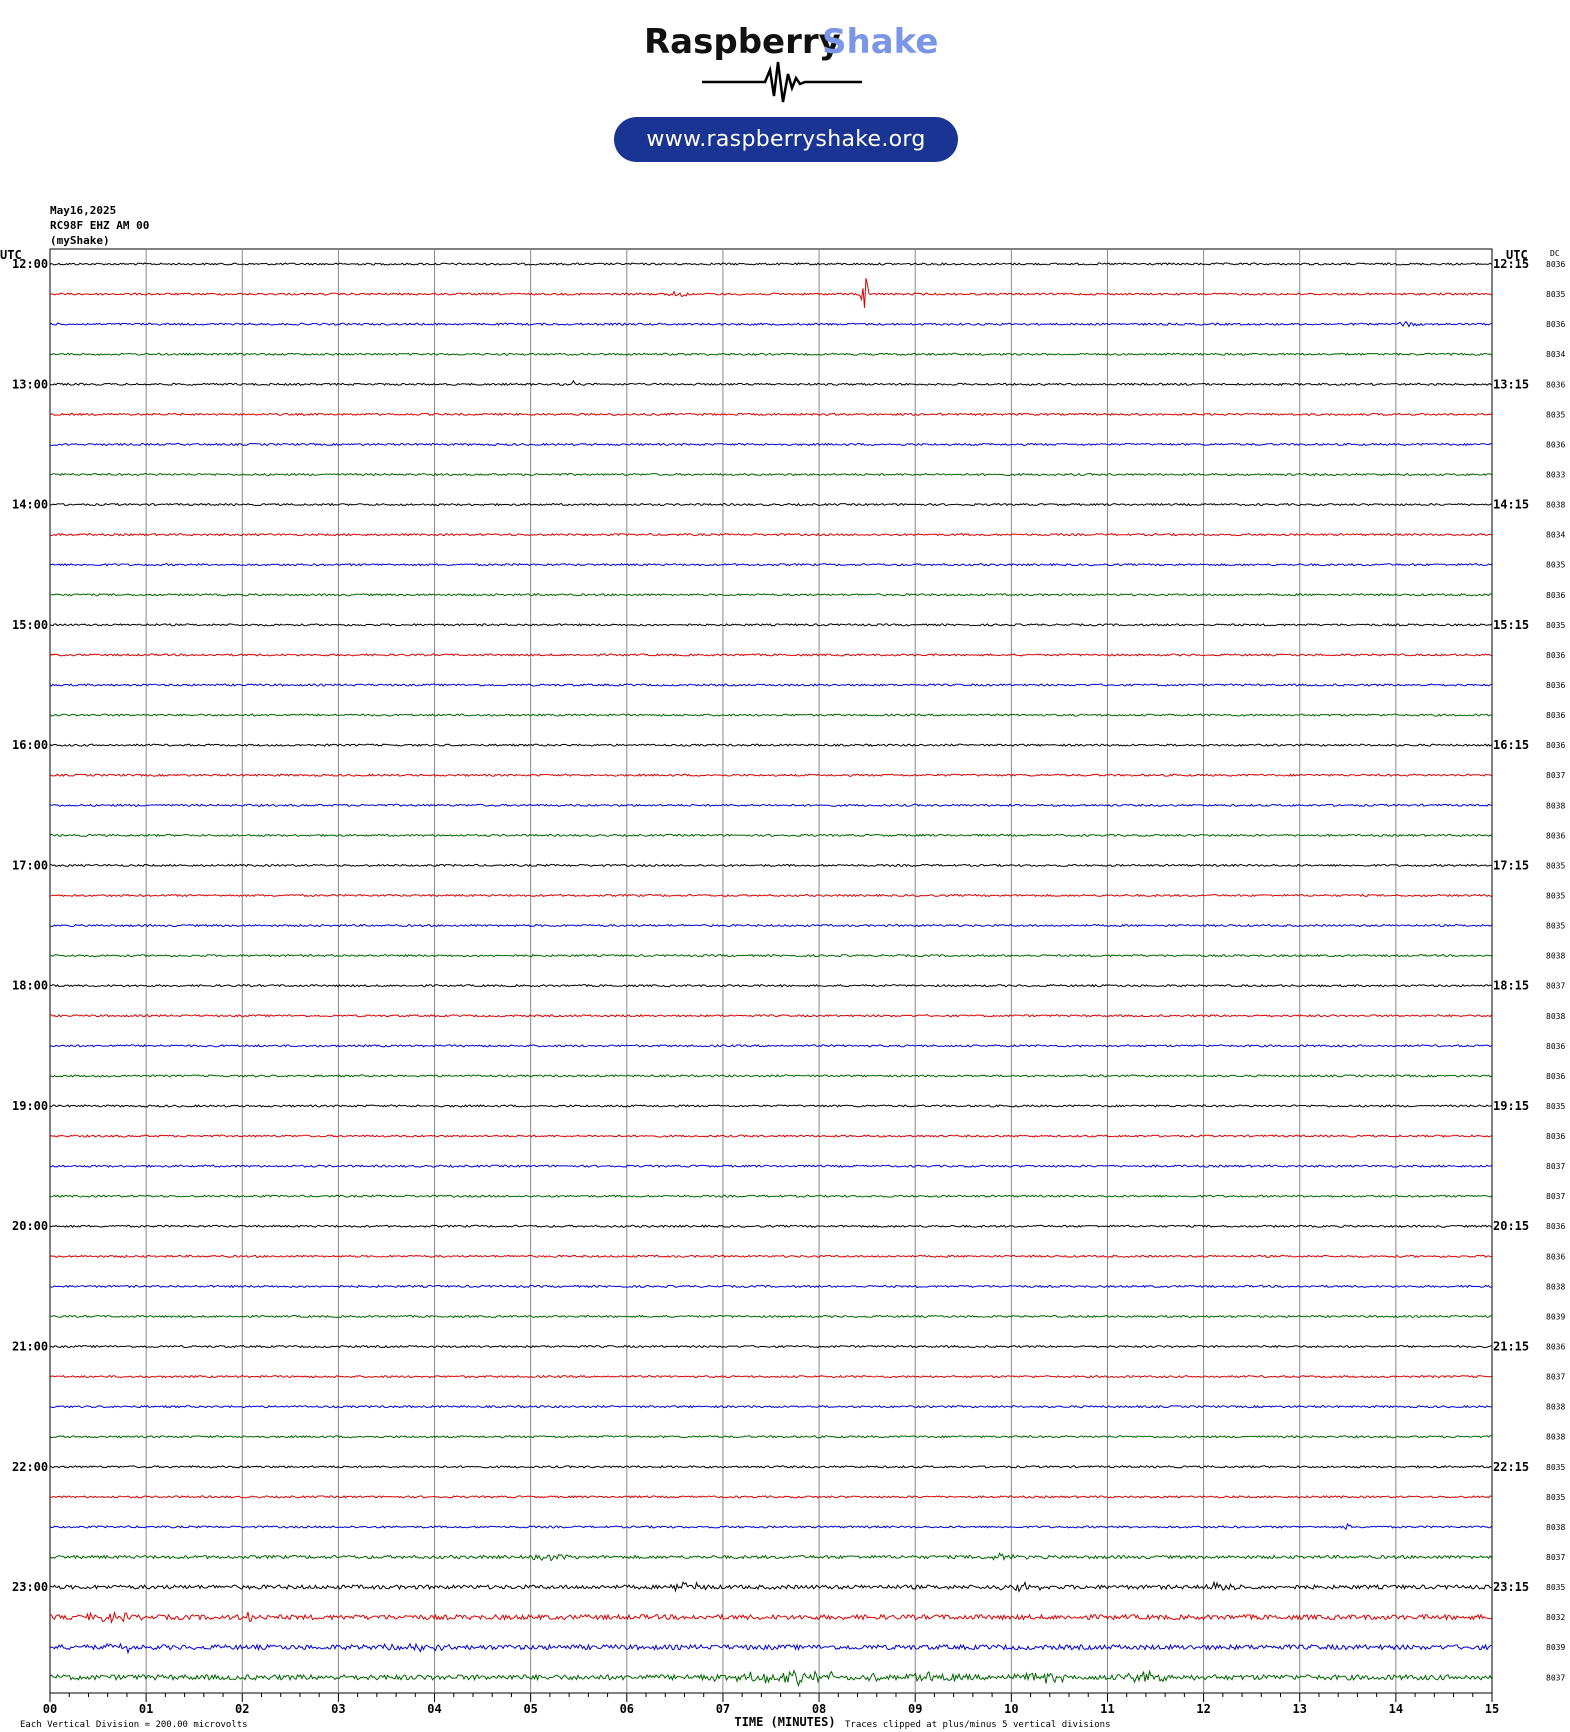 The image size is (1570, 1732). What do you see at coordinates (338, 1709) in the screenshot?
I see `x-tick-label: 03` at bounding box center [338, 1709].